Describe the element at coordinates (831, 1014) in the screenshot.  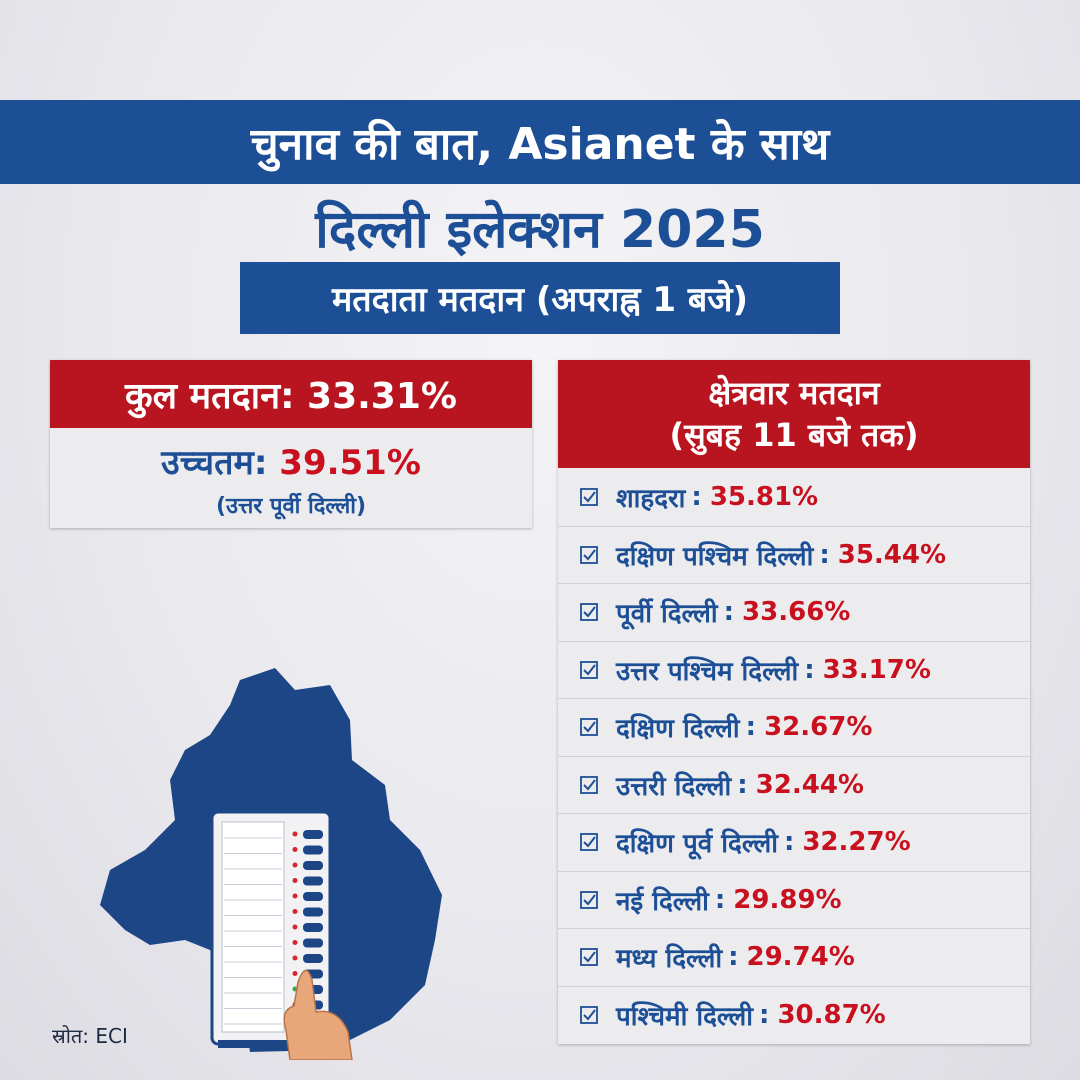
I see `region-value: 30.87%` at that location.